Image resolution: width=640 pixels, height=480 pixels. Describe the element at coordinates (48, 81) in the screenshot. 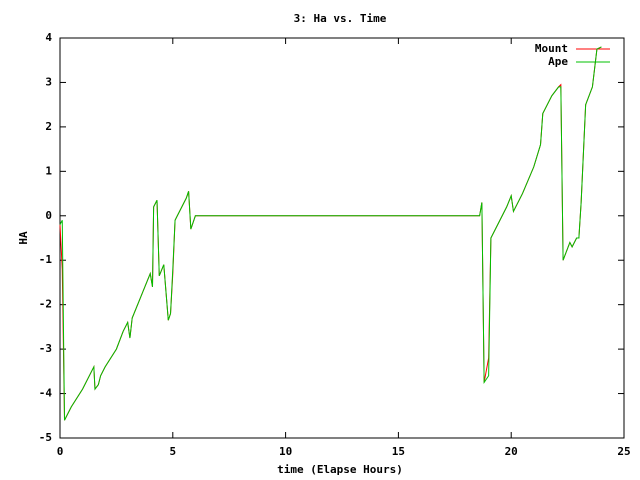

I see `y-tick-label: 3` at that location.